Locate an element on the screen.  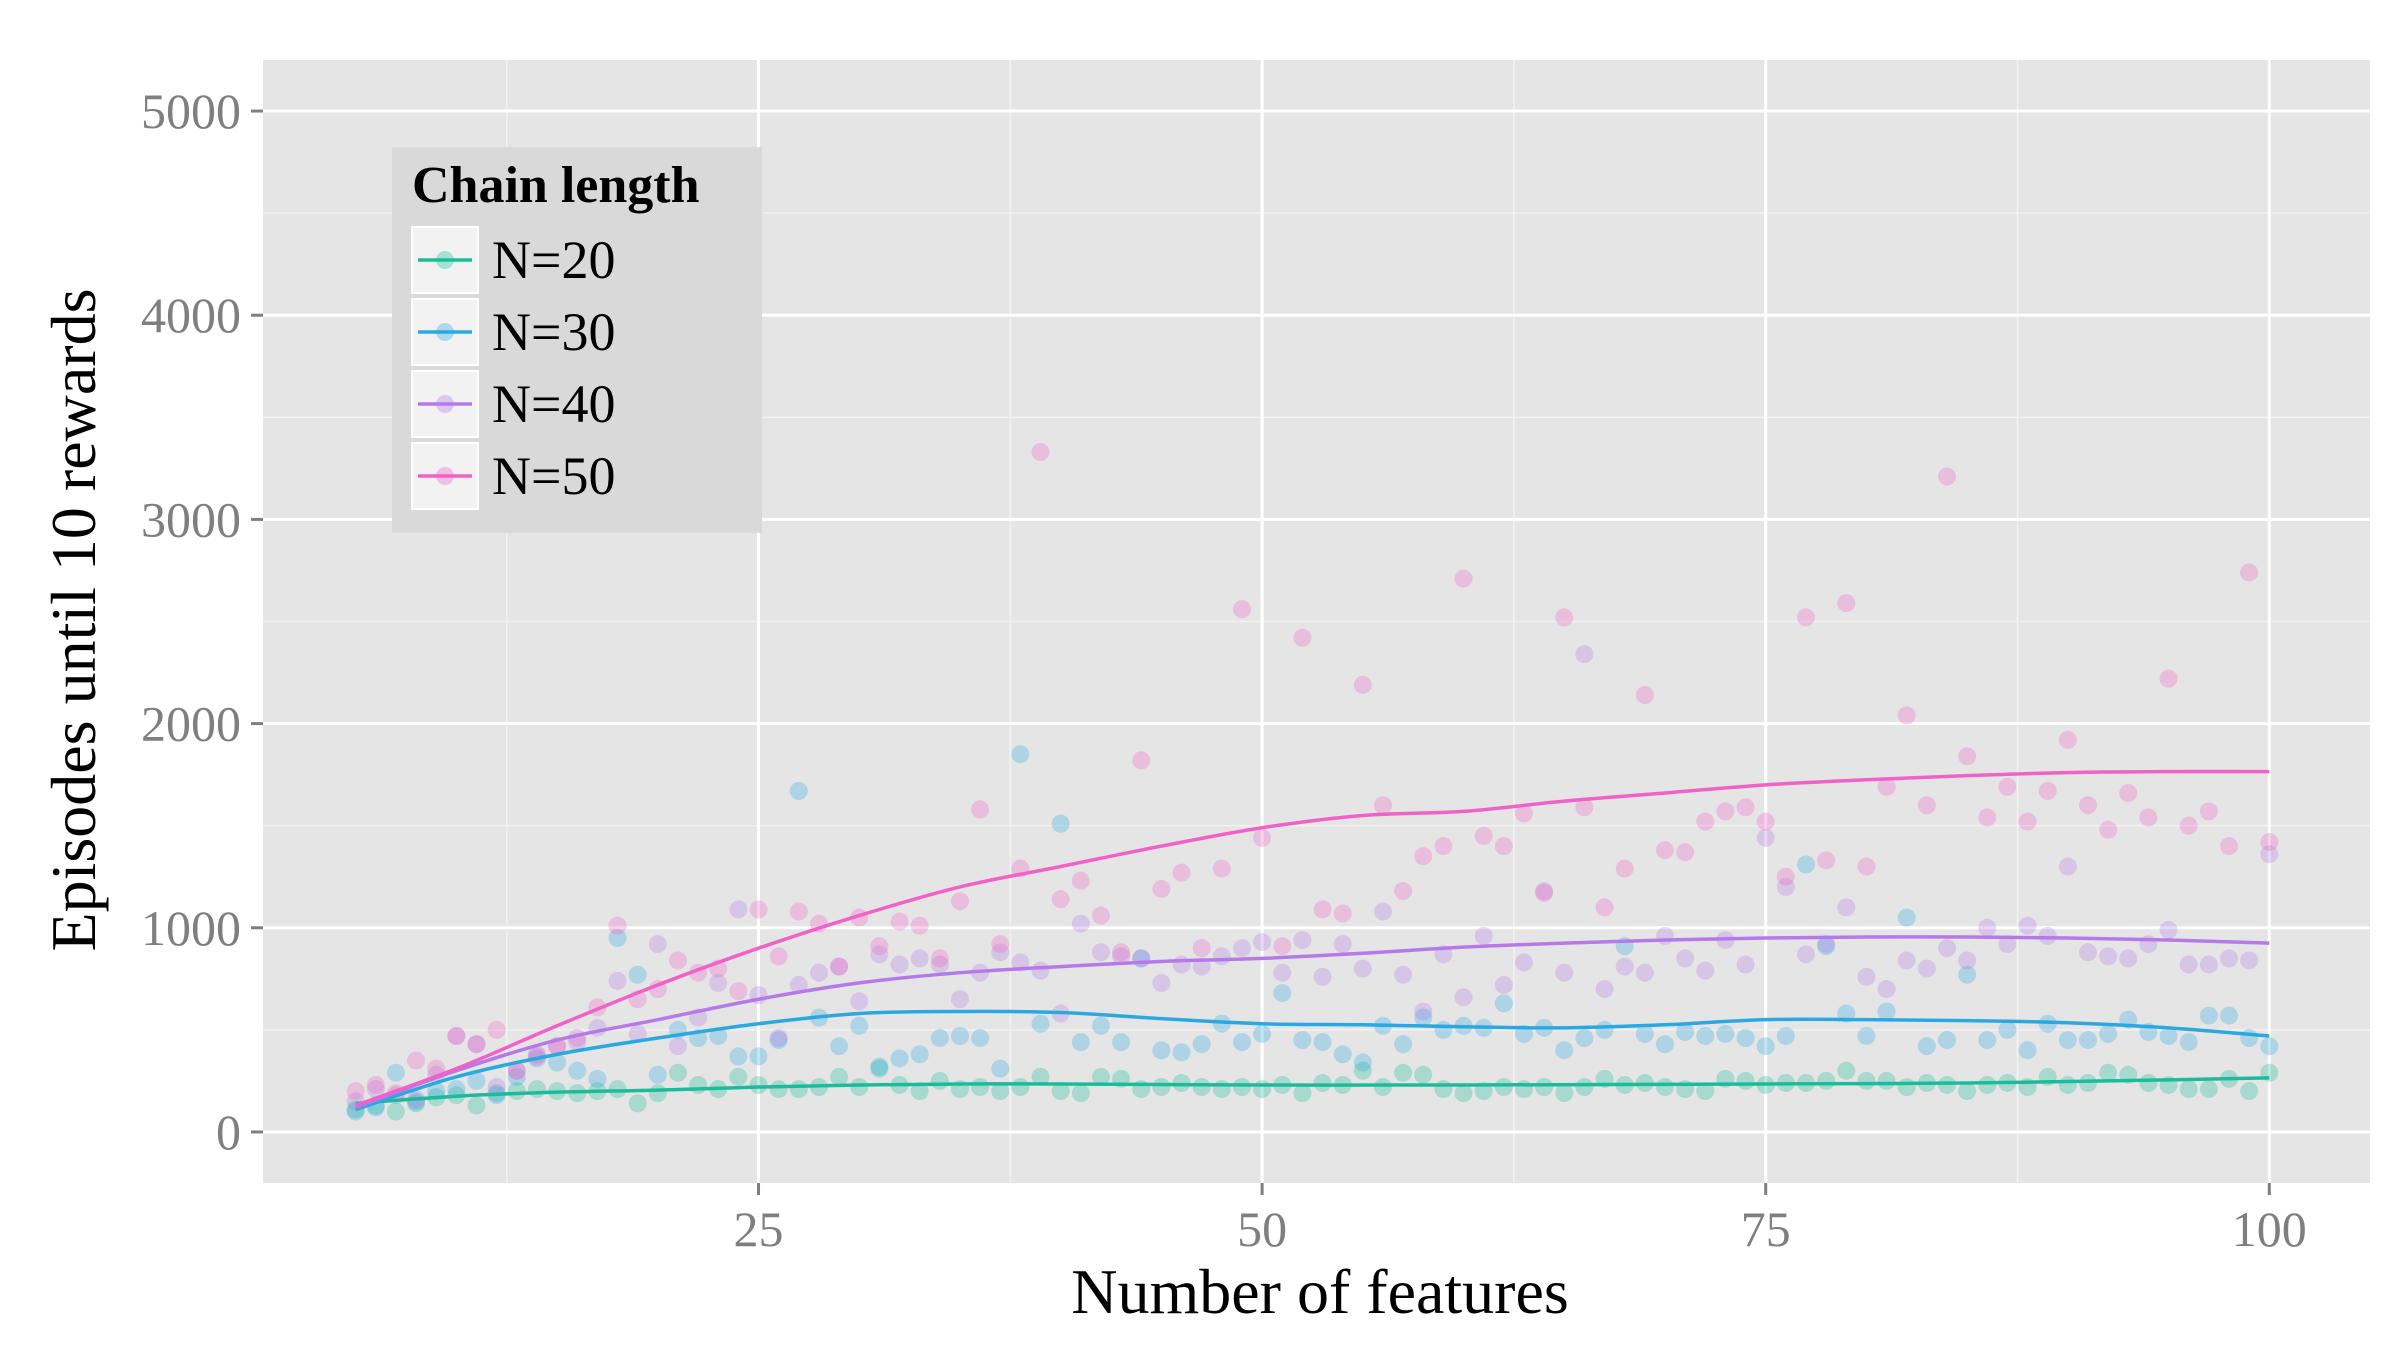
legend-label: N=40 is located at coordinates (553, 404).